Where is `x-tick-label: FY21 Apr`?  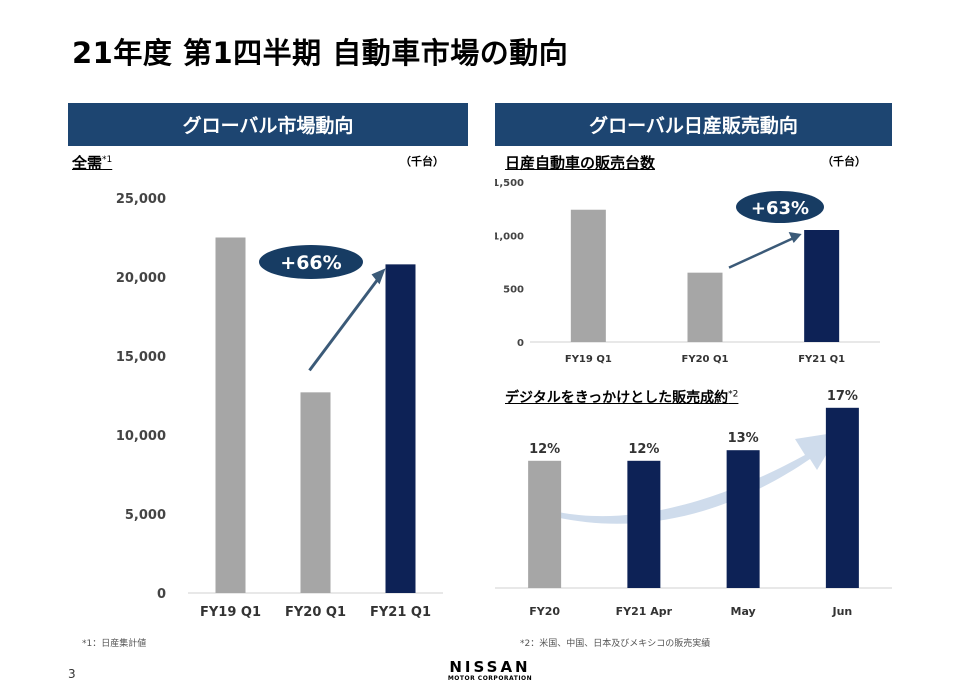
x-tick-label: FY21 Apr is located at coordinates (644, 611).